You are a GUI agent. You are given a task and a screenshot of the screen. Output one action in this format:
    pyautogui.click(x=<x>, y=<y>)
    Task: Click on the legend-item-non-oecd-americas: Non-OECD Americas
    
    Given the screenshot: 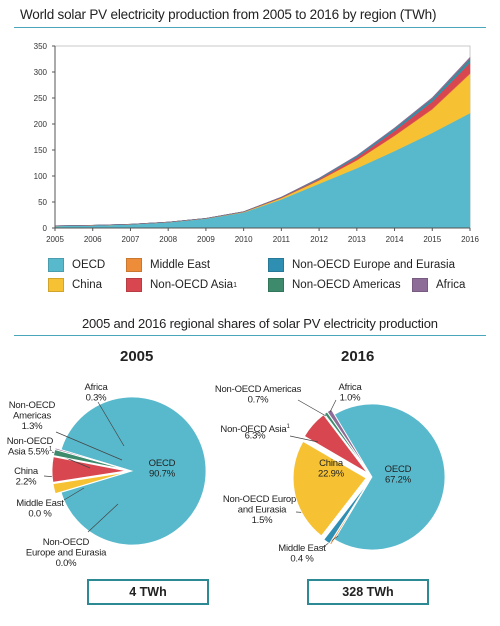 What is the action you would take?
    pyautogui.click(x=334, y=285)
    